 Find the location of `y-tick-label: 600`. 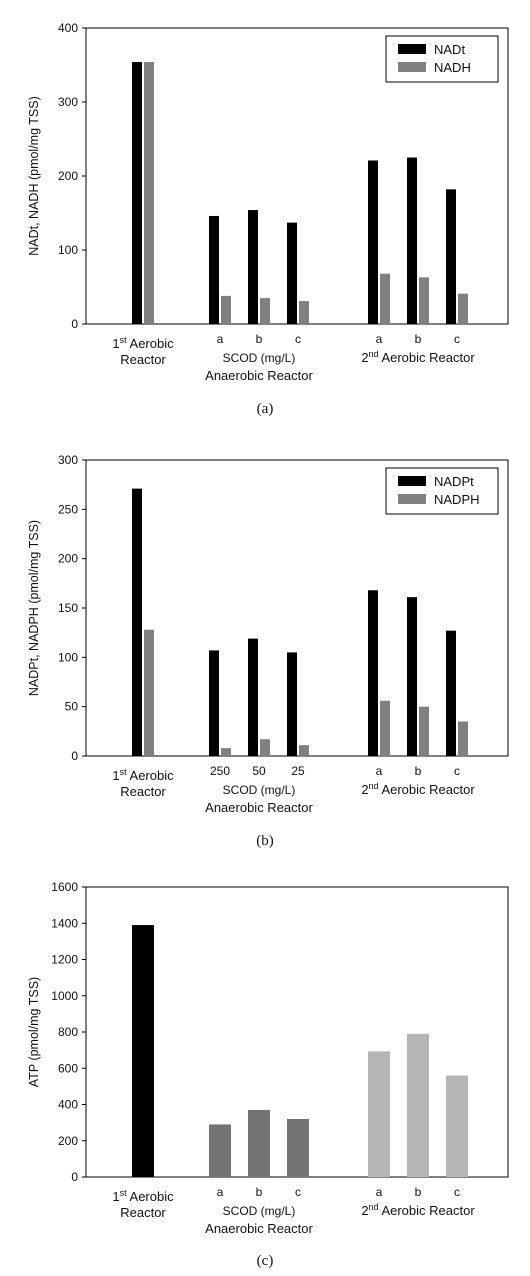

y-tick-label: 600 is located at coordinates (68, 1068).